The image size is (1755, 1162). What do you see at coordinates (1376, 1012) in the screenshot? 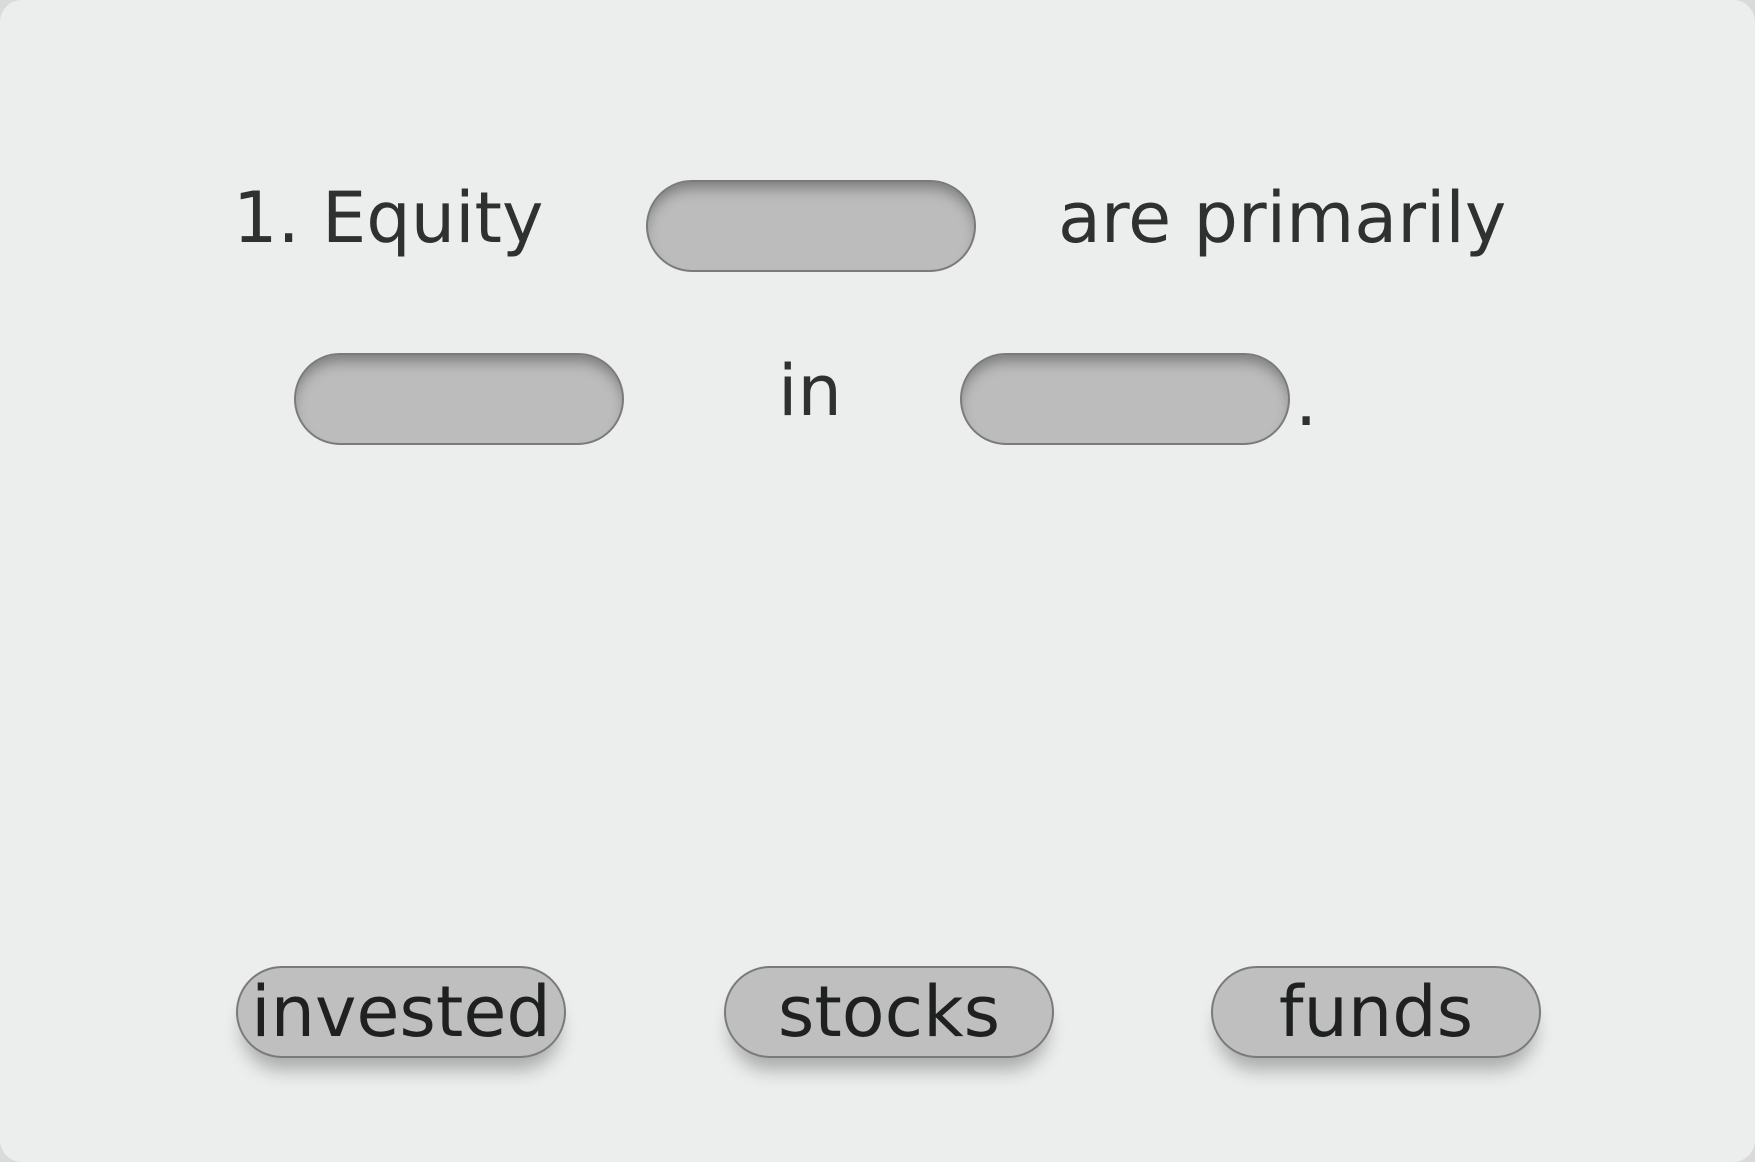
I see `word-chip-funds: funds` at bounding box center [1376, 1012].